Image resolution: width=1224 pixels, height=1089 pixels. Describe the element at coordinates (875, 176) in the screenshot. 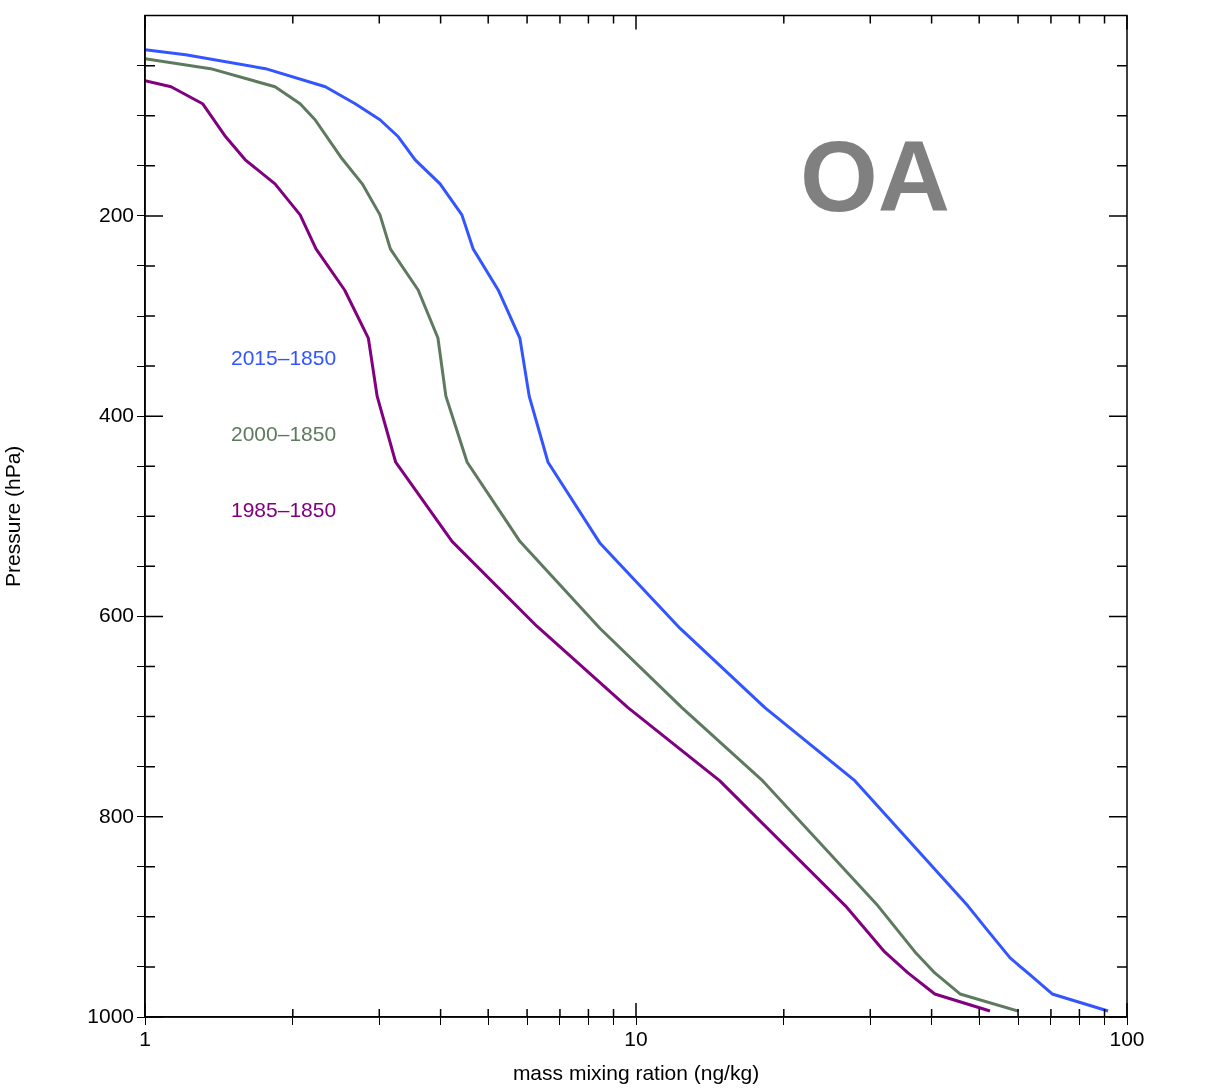

I see `annotation: OA` at that location.